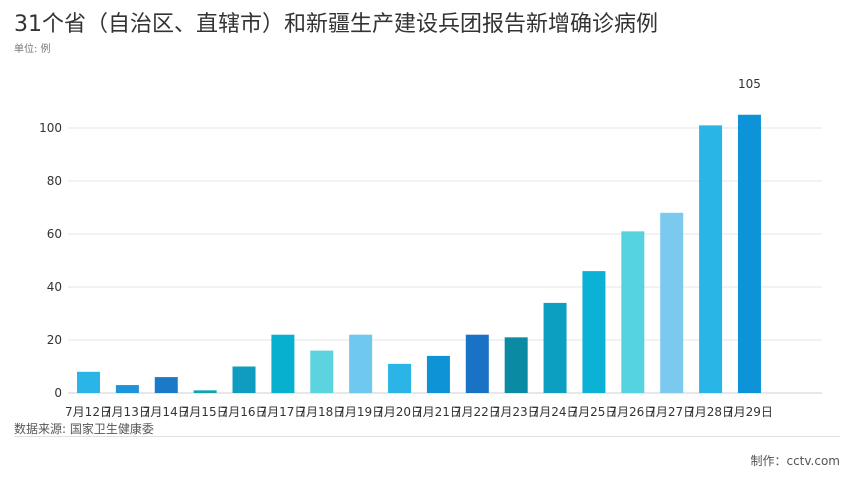 The image size is (854, 480). I want to click on y-tick-label: 80, so click(54, 181).